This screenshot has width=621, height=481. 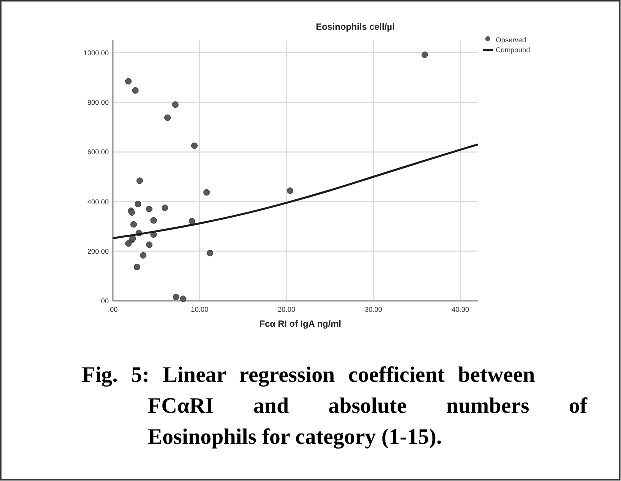 I want to click on chart-title: Eosinophils cell/µl, so click(x=355, y=27).